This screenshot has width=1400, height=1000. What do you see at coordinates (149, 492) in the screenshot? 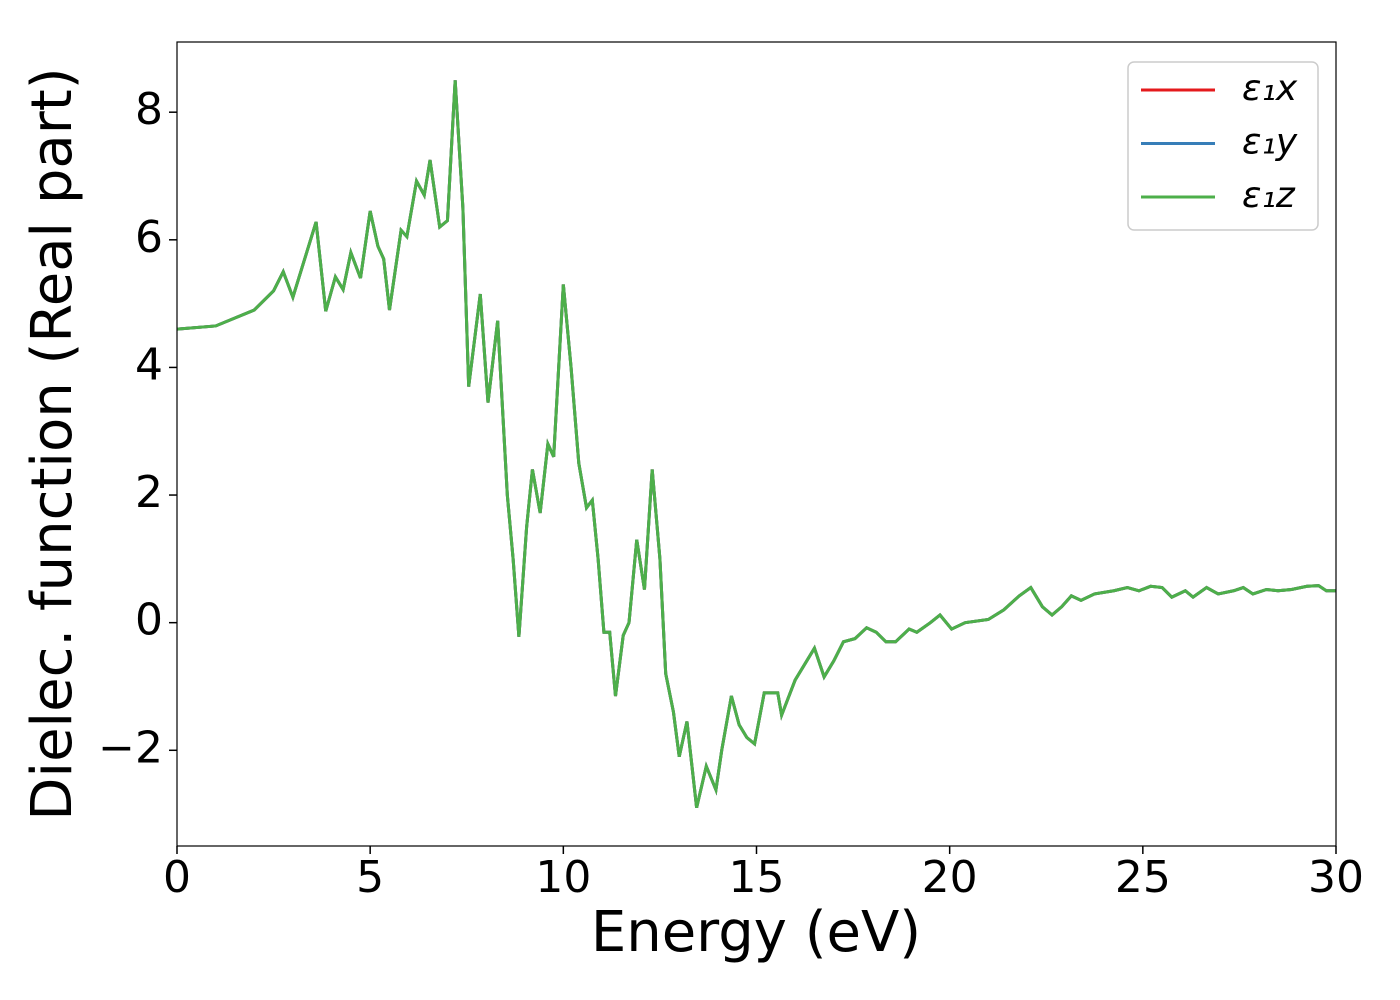
I see `y-tick-label: 2` at bounding box center [149, 492].